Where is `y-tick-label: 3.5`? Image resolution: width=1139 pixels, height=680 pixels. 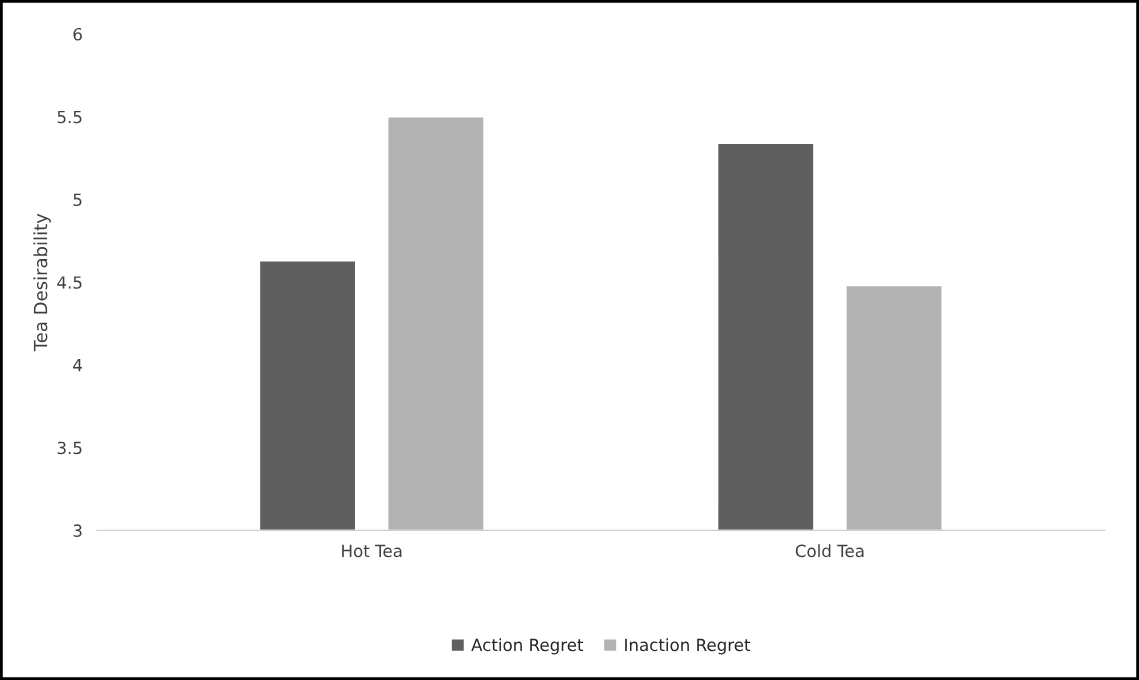 y-tick-label: 3.5 is located at coordinates (69, 448).